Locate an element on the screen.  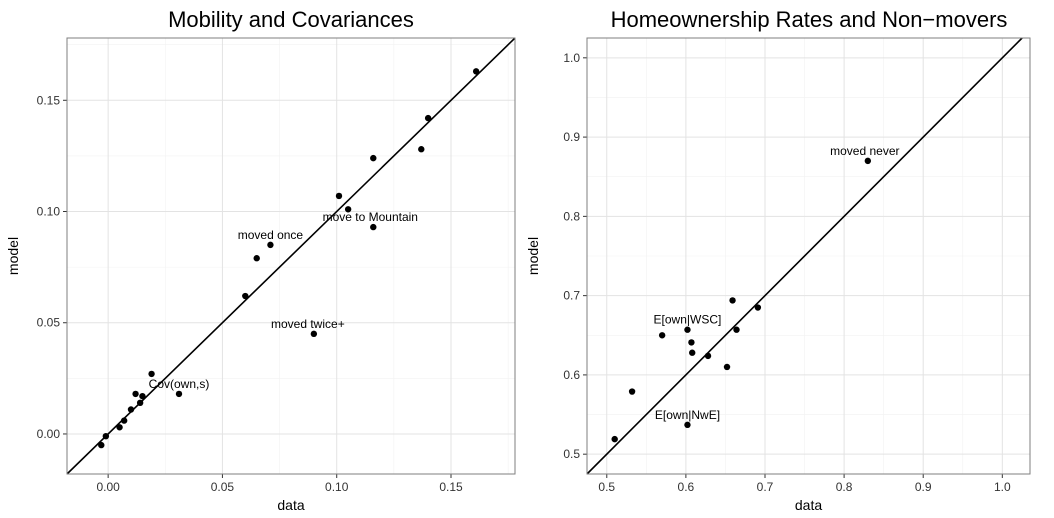
x-tick-label: 0.8 is located at coordinates (844, 487).